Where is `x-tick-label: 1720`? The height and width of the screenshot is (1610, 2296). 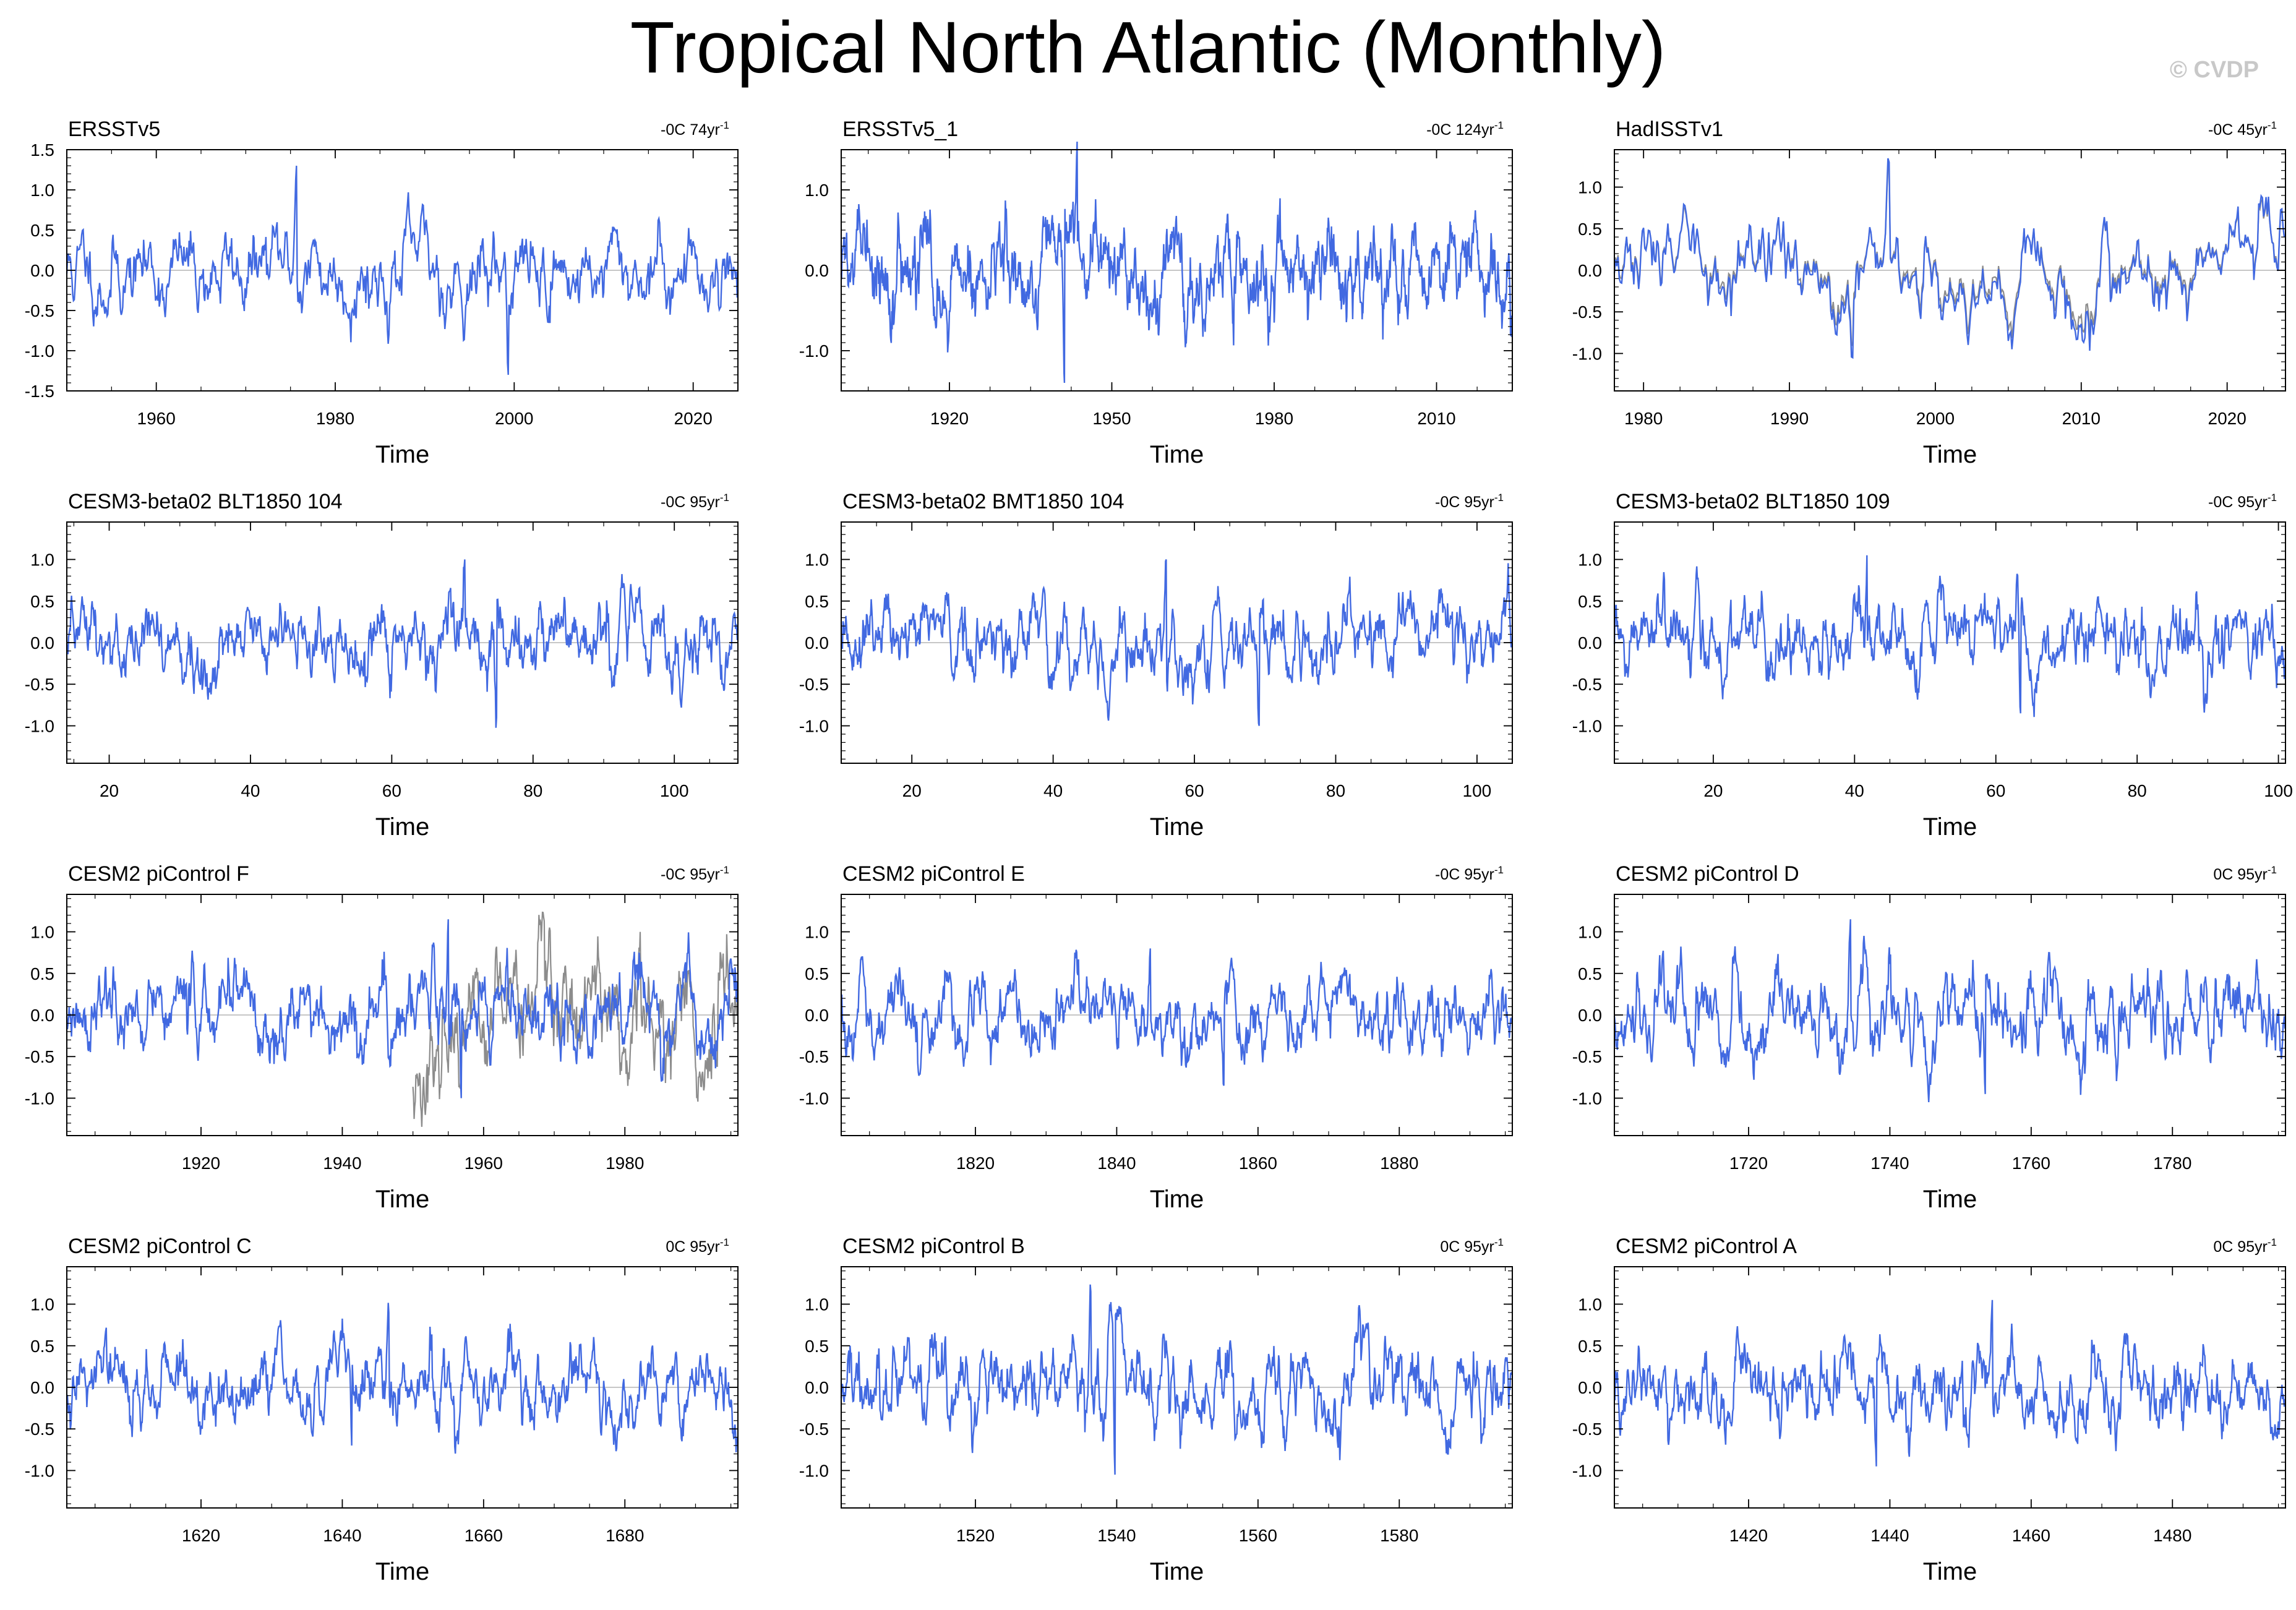
x-tick-label: 1720 is located at coordinates (1748, 1163).